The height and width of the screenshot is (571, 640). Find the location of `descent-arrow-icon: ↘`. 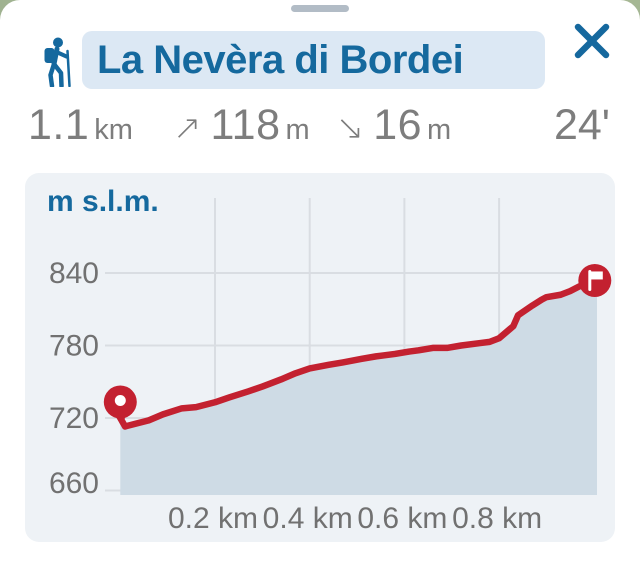

descent-arrow-icon: ↘ is located at coordinates (350, 128).